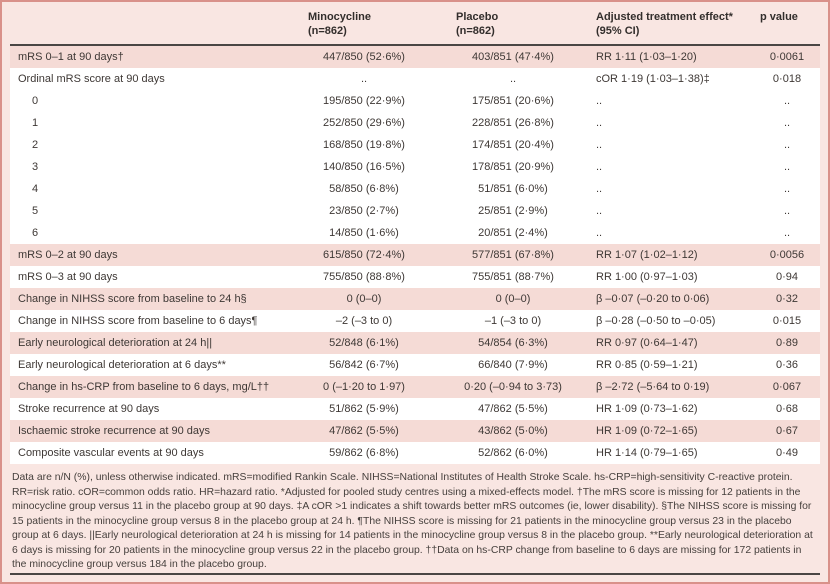 The height and width of the screenshot is (584, 830). Describe the element at coordinates (89, 409) in the screenshot. I see `cell-label: Stroke recurrence at 90 days` at that location.